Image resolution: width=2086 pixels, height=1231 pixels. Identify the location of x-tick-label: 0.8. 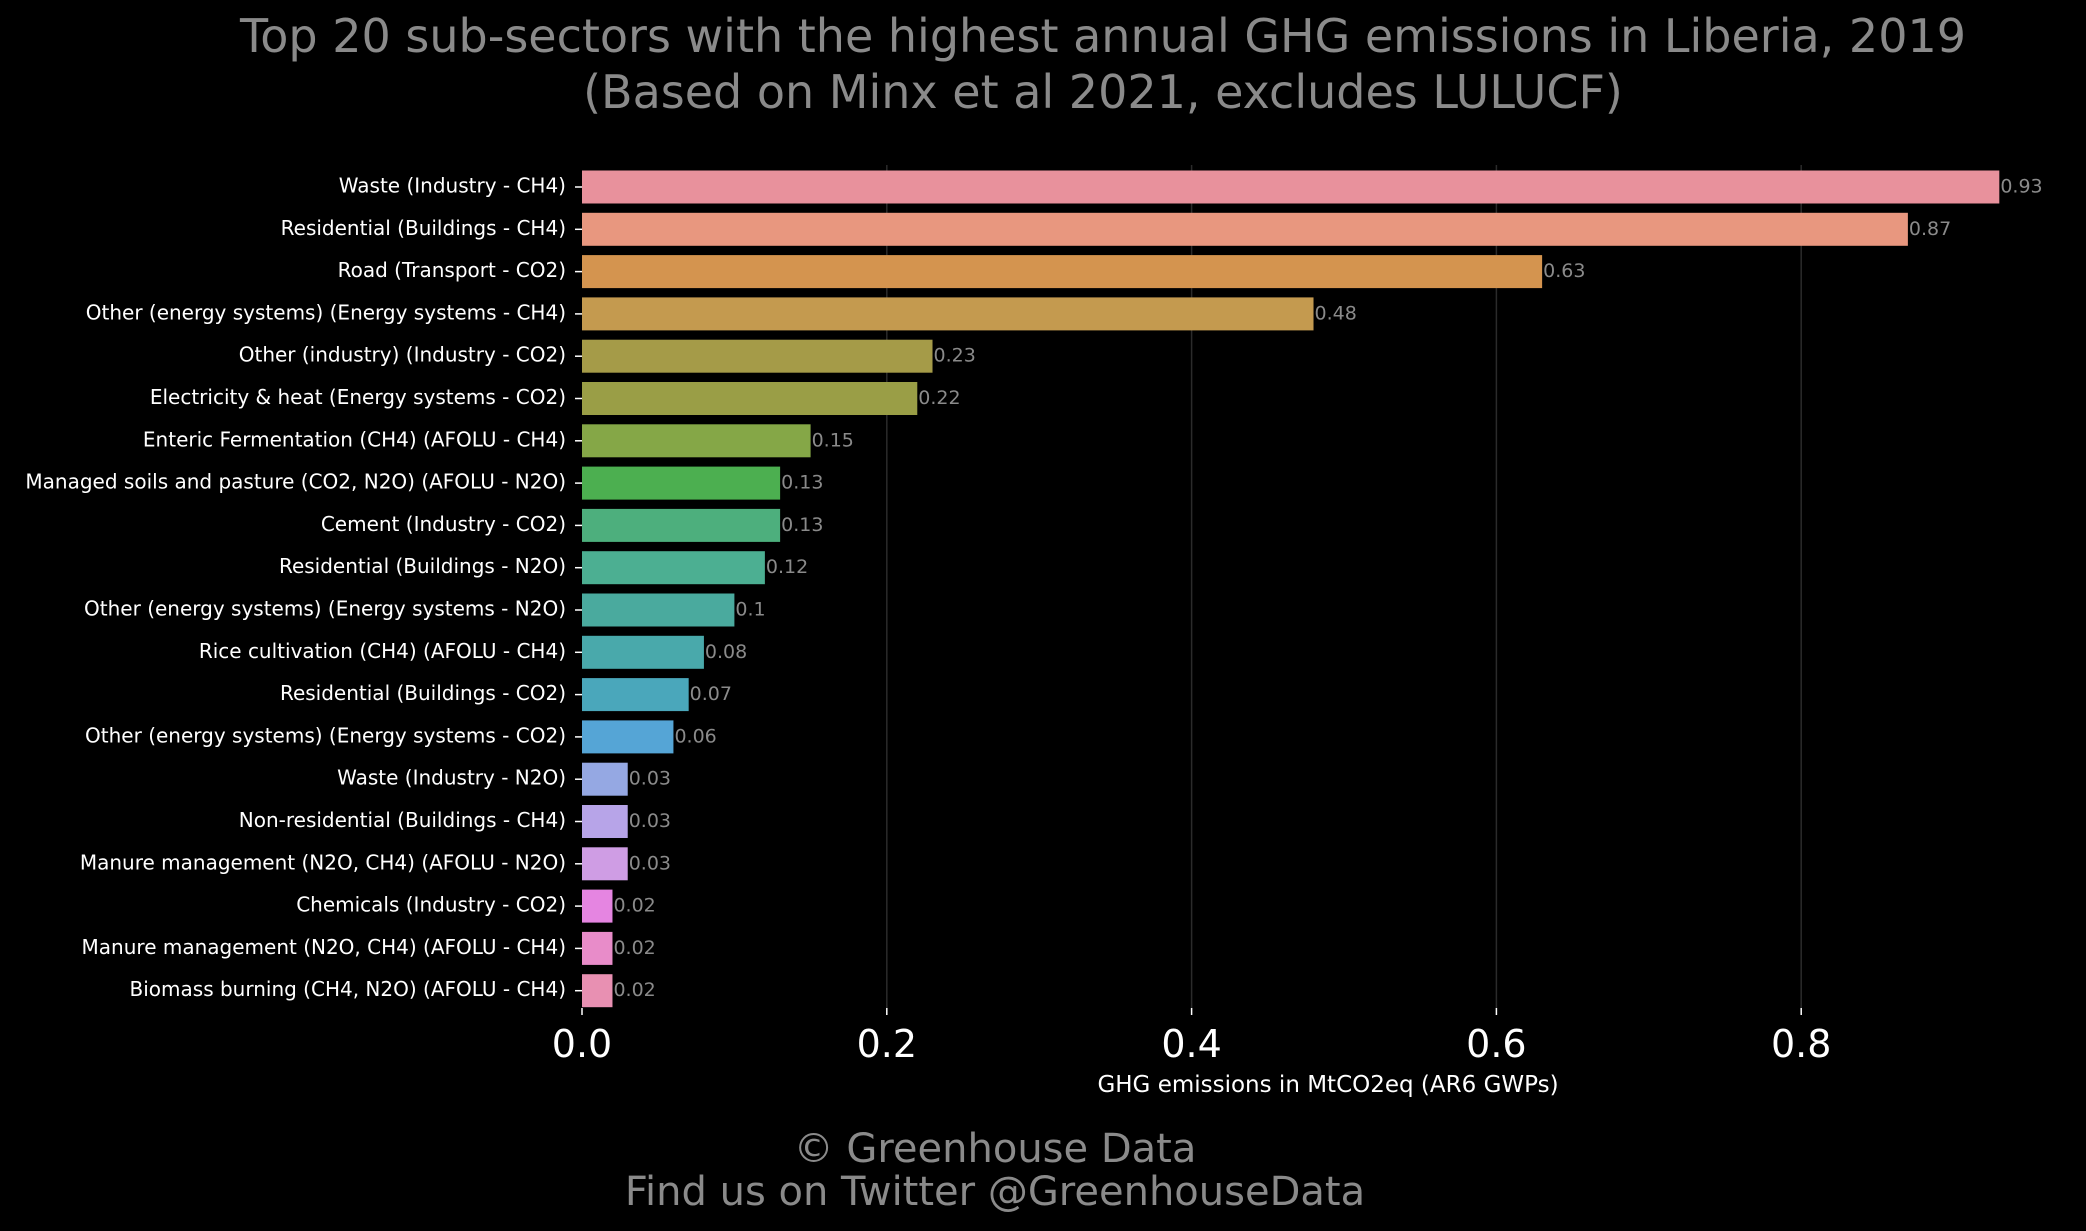
(1801, 1044).